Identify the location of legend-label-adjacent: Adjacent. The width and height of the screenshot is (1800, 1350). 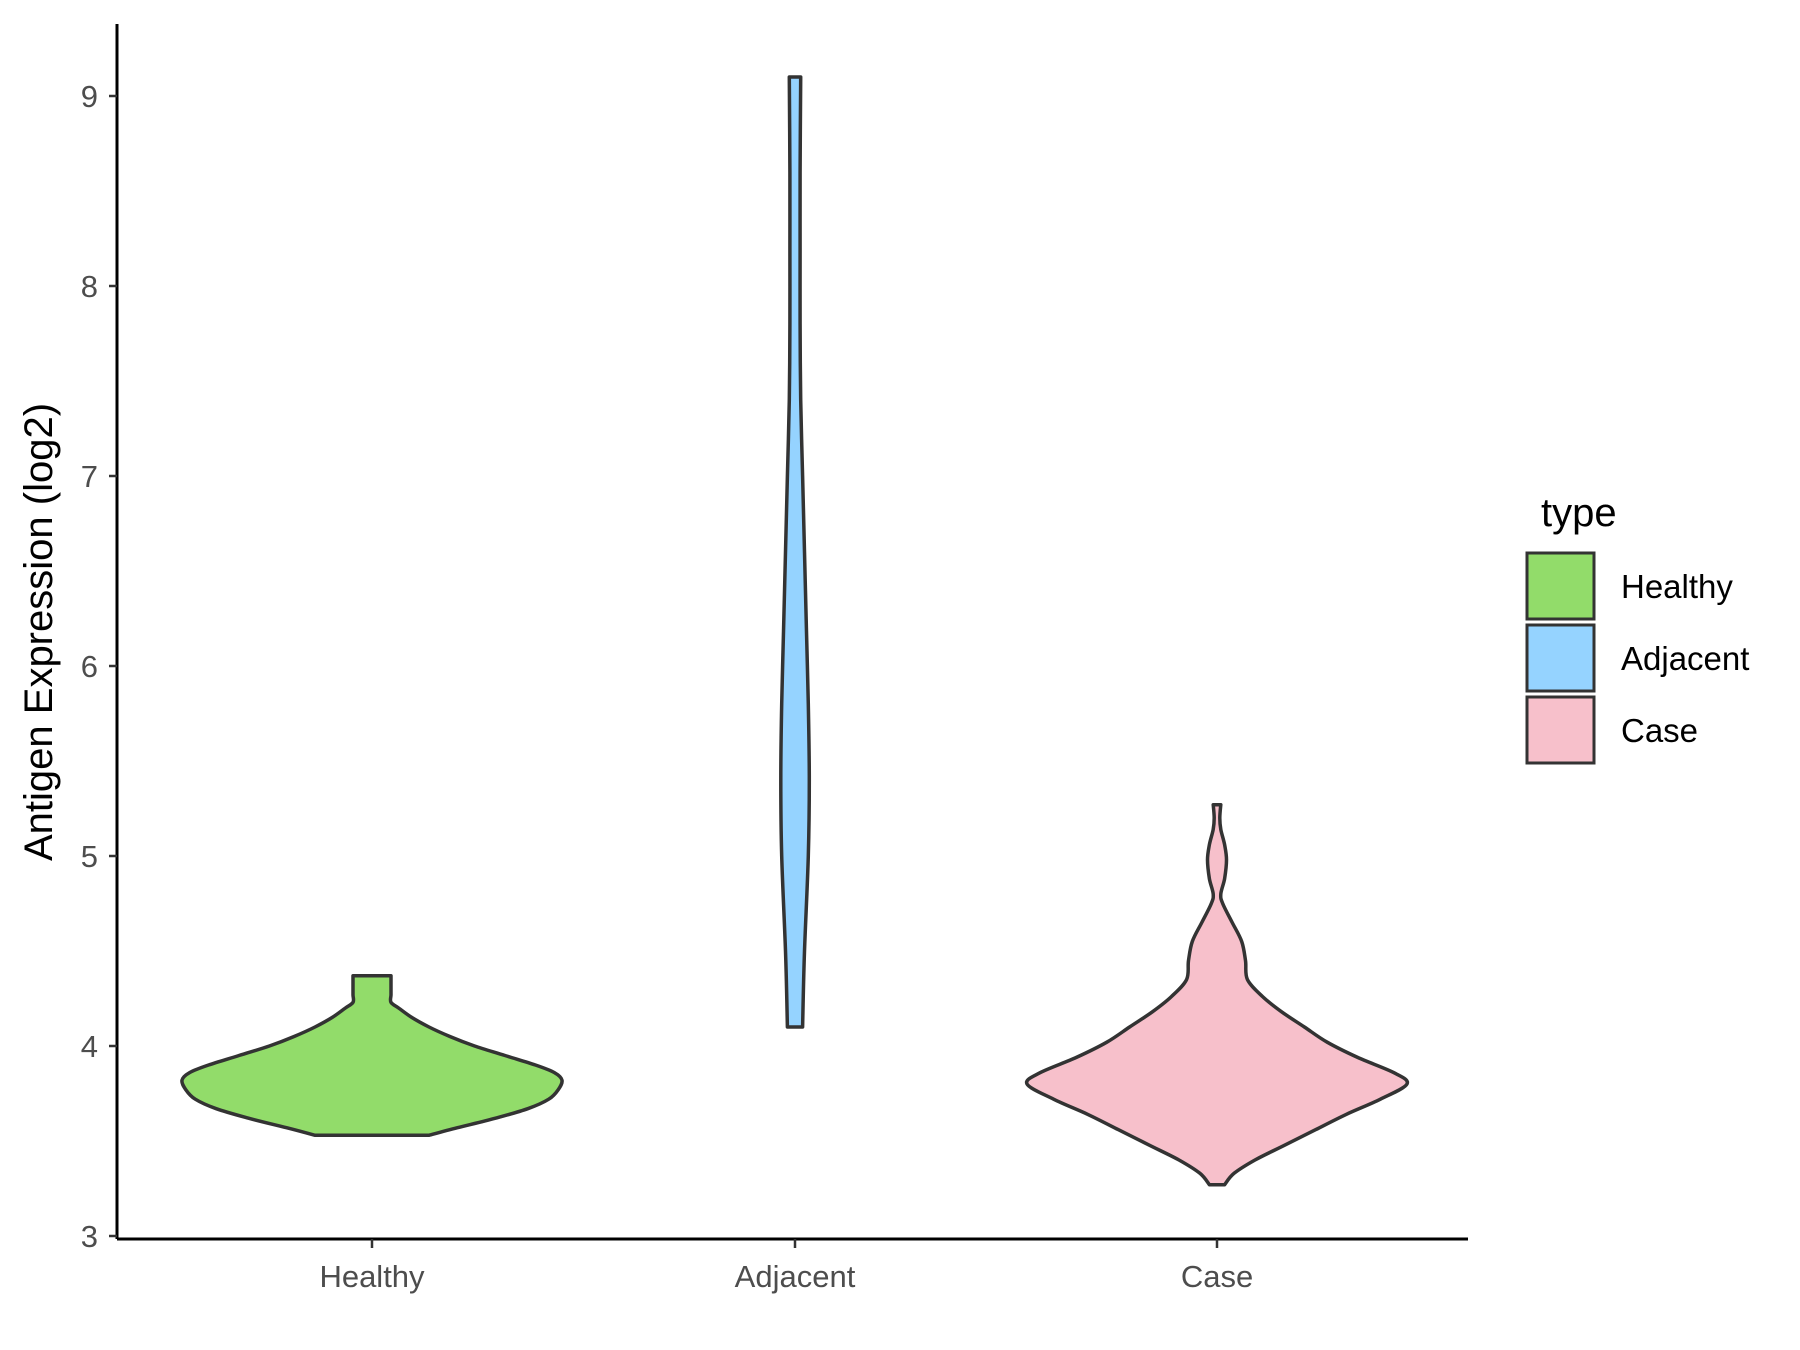
(1685, 658).